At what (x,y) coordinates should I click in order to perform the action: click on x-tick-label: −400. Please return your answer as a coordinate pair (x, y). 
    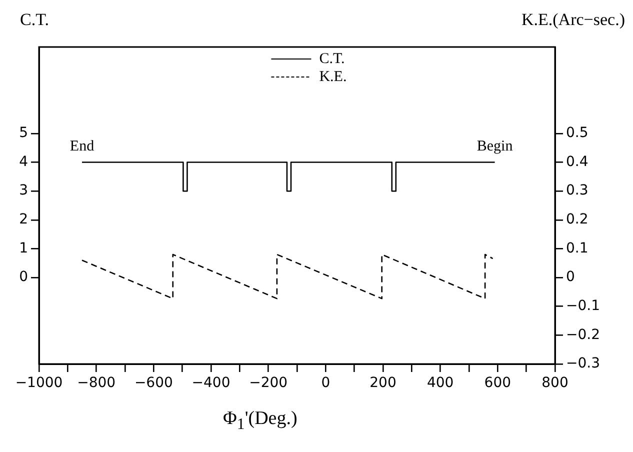
    Looking at the image, I should click on (211, 383).